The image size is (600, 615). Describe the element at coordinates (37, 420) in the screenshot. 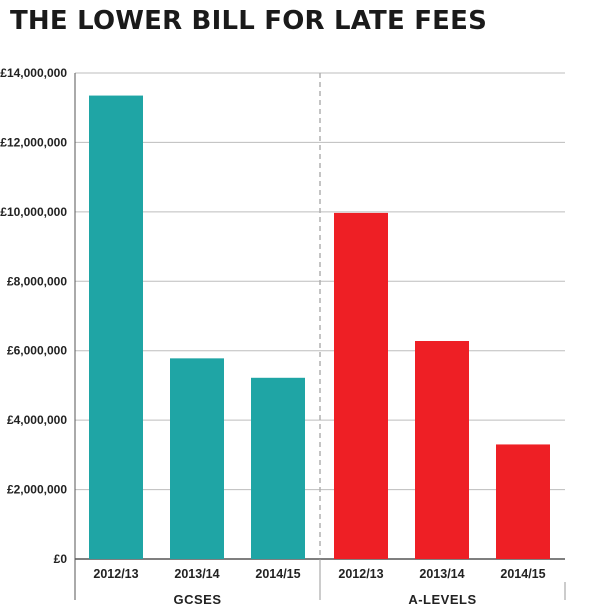

I see `y-tick-label: £4,000,000` at that location.